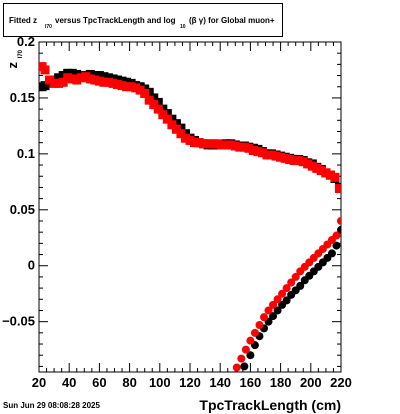 Image resolution: width=400 pixels, height=414 pixels. I want to click on title-prefix: Fitted z, so click(23, 20).